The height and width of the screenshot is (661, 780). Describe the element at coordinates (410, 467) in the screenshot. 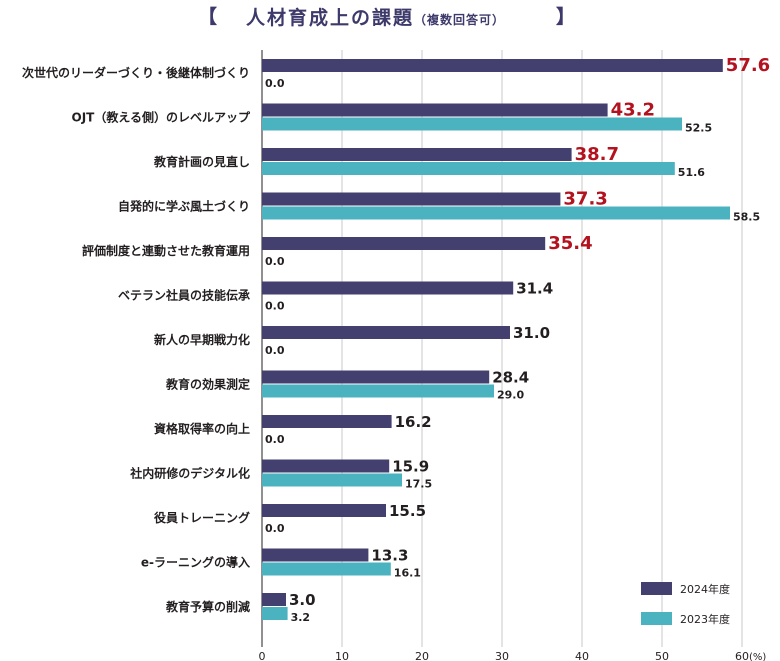

I see `data-label-2024: 15.9` at that location.